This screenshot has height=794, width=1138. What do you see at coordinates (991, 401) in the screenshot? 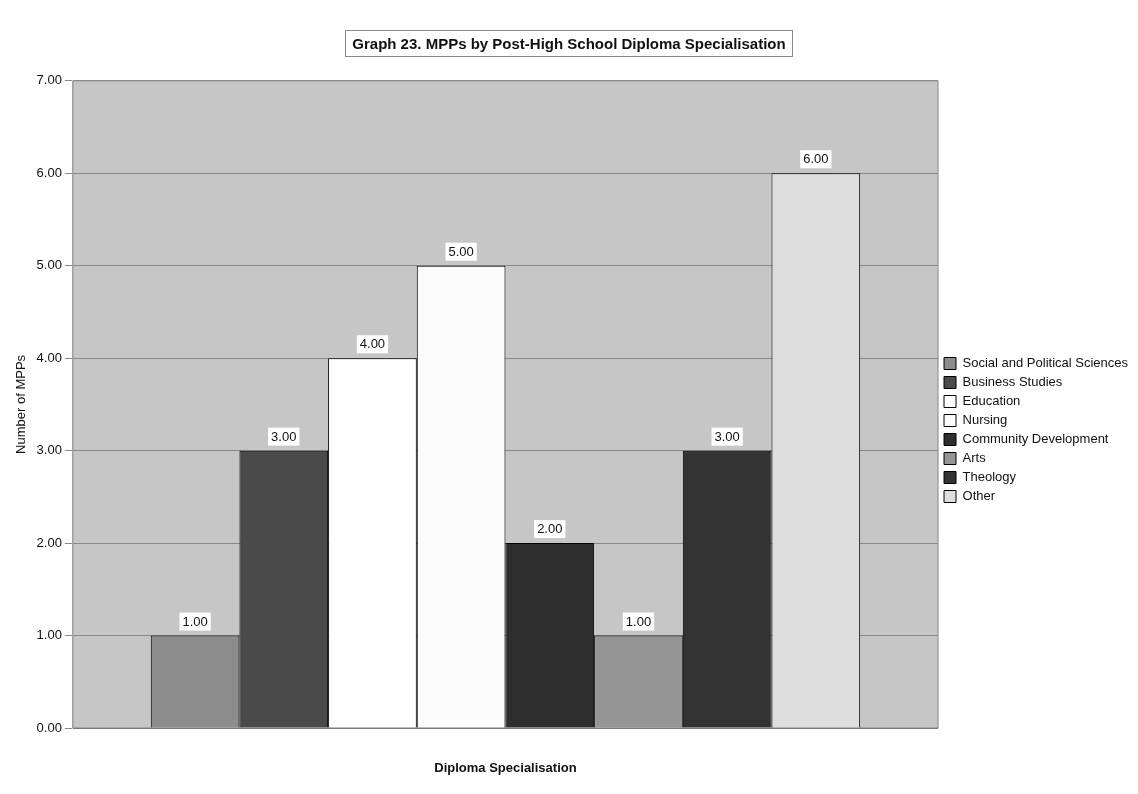
I see `legend-label: Education` at bounding box center [991, 401].